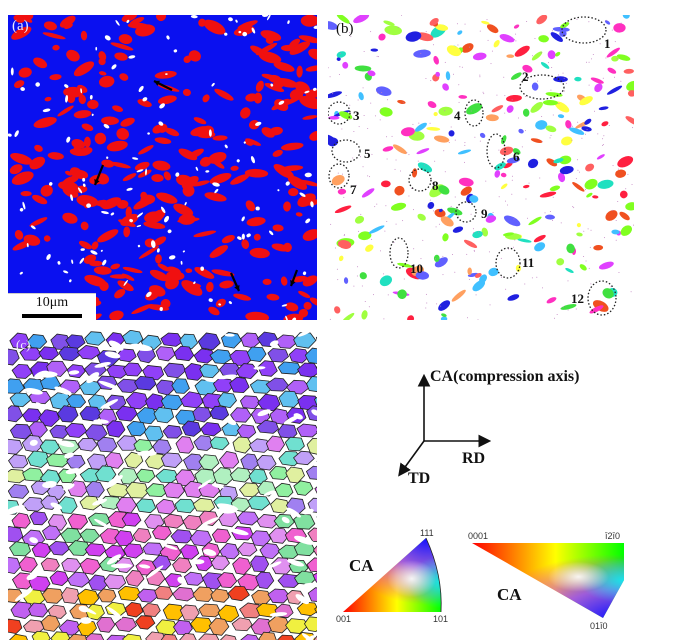 The height and width of the screenshot is (643, 700). Describe the element at coordinates (52, 302) in the screenshot. I see `scale-bar-label: 10μm` at that location.